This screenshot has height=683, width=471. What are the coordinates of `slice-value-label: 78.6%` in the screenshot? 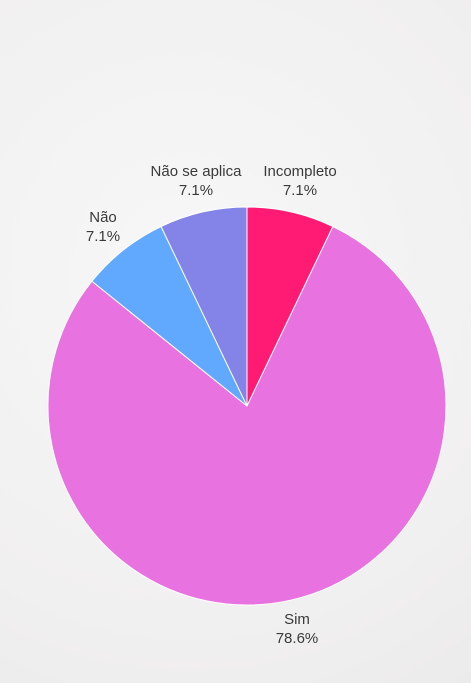 It's located at (297, 638).